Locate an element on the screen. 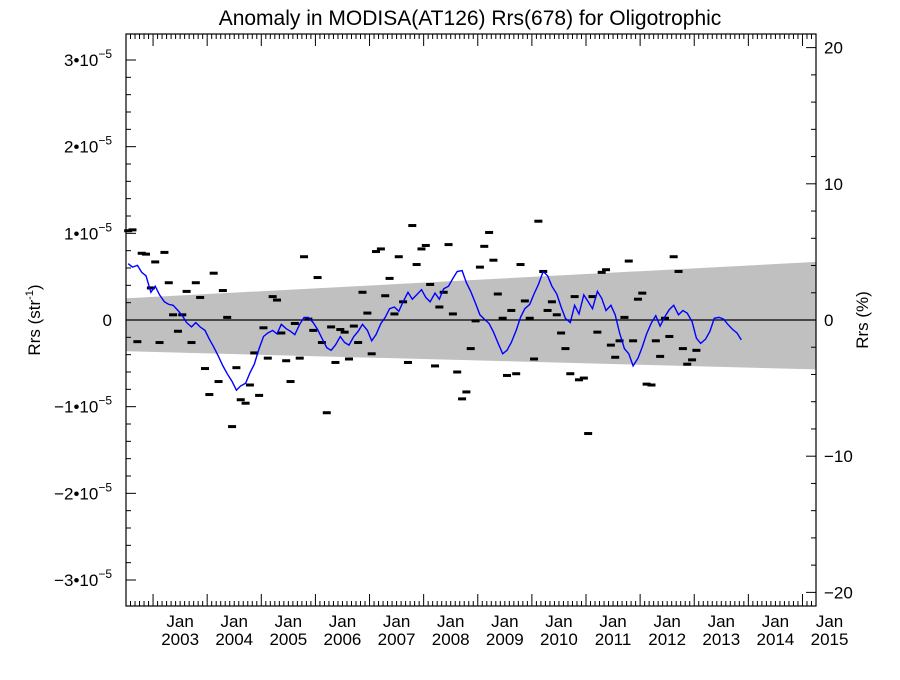  y-left-tick-label: −1•10−5 is located at coordinates (83, 405).